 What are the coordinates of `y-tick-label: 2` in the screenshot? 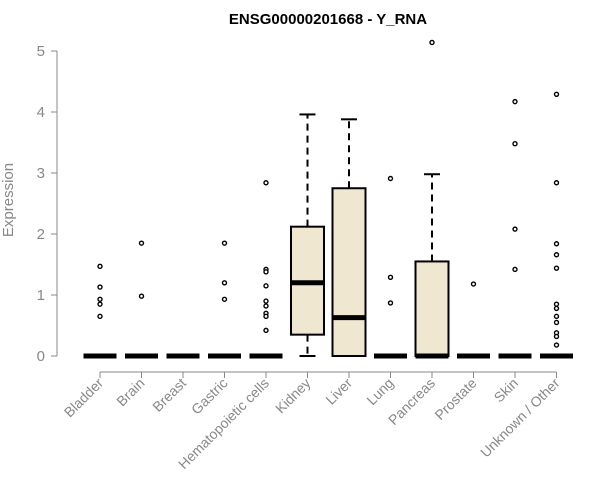 It's located at (41, 234).